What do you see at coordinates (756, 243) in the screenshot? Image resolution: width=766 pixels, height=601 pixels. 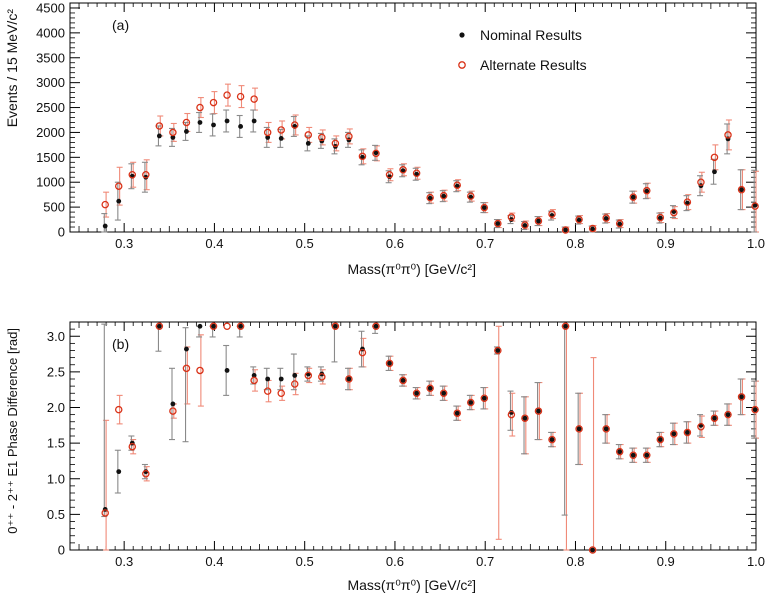 I see `x-tick-label: 1.0` at bounding box center [756, 243].